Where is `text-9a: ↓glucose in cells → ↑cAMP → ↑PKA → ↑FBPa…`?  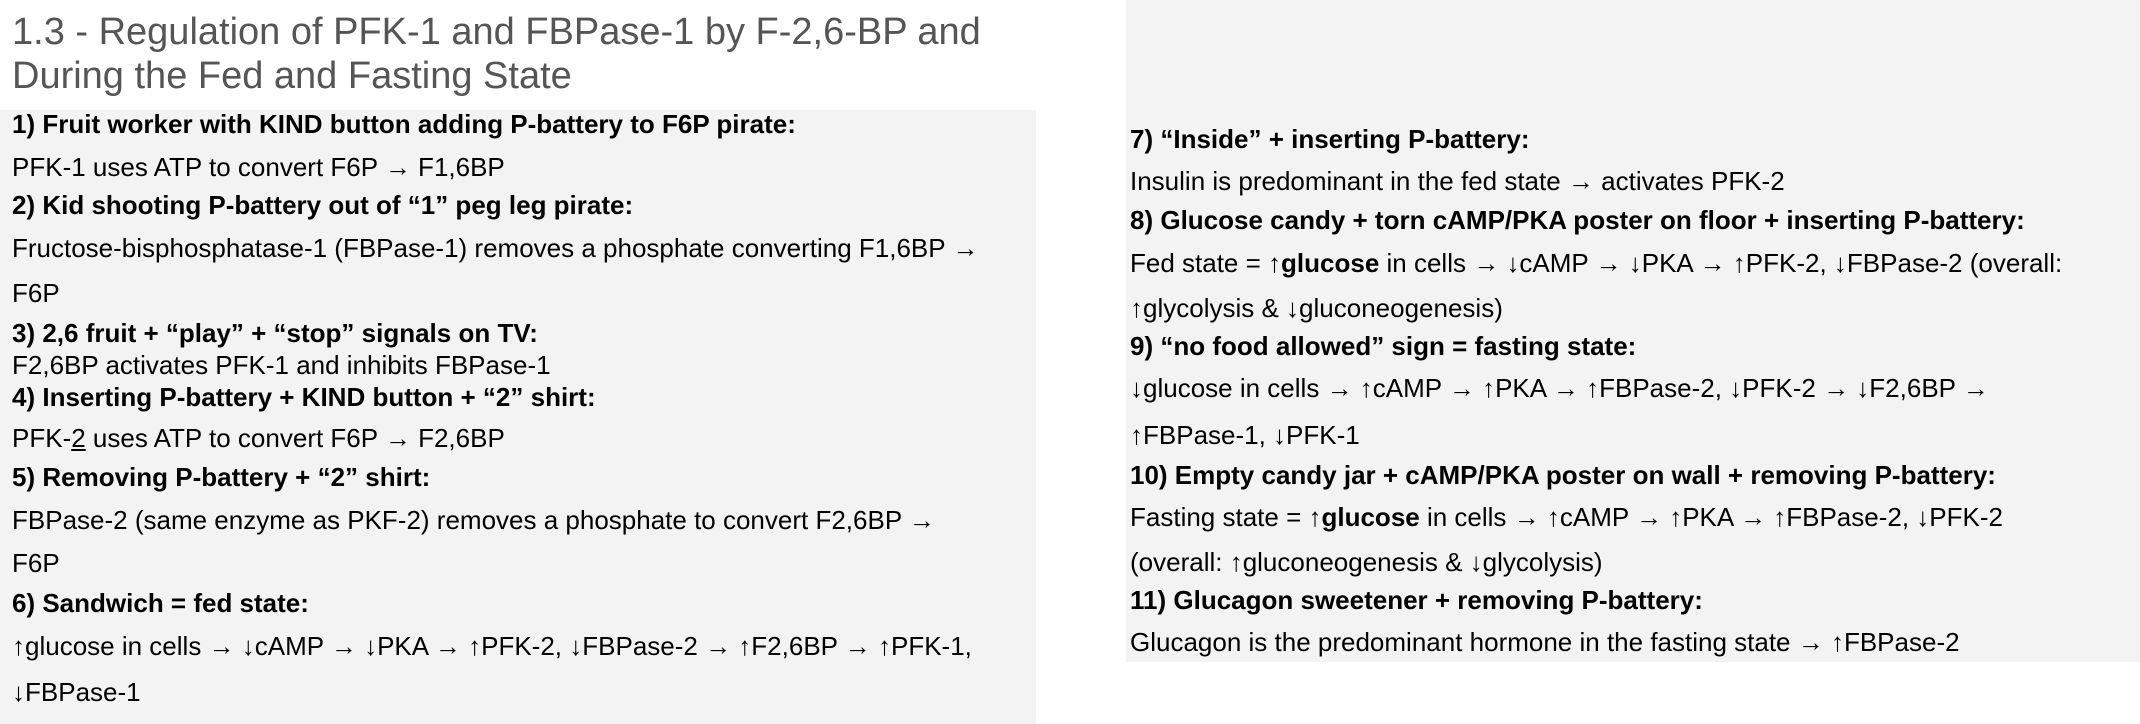 text-9a: ↓glucose in cells → ↑cAMP → ↑PKA → ↑FBPa… is located at coordinates (1559, 388).